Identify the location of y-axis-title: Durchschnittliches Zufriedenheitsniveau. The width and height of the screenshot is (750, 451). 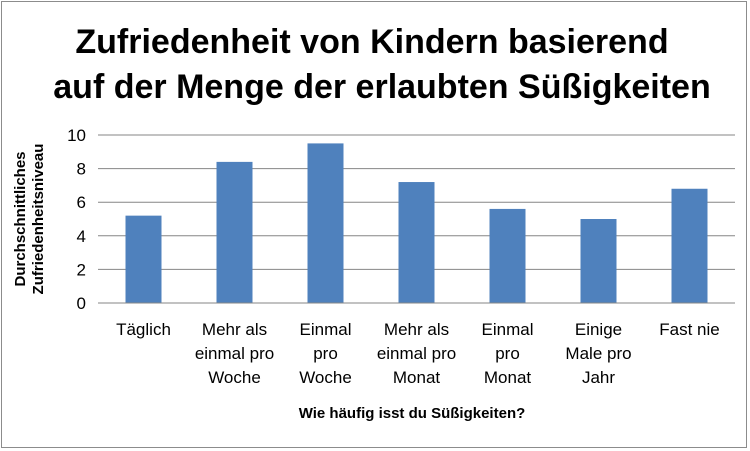
(29, 219).